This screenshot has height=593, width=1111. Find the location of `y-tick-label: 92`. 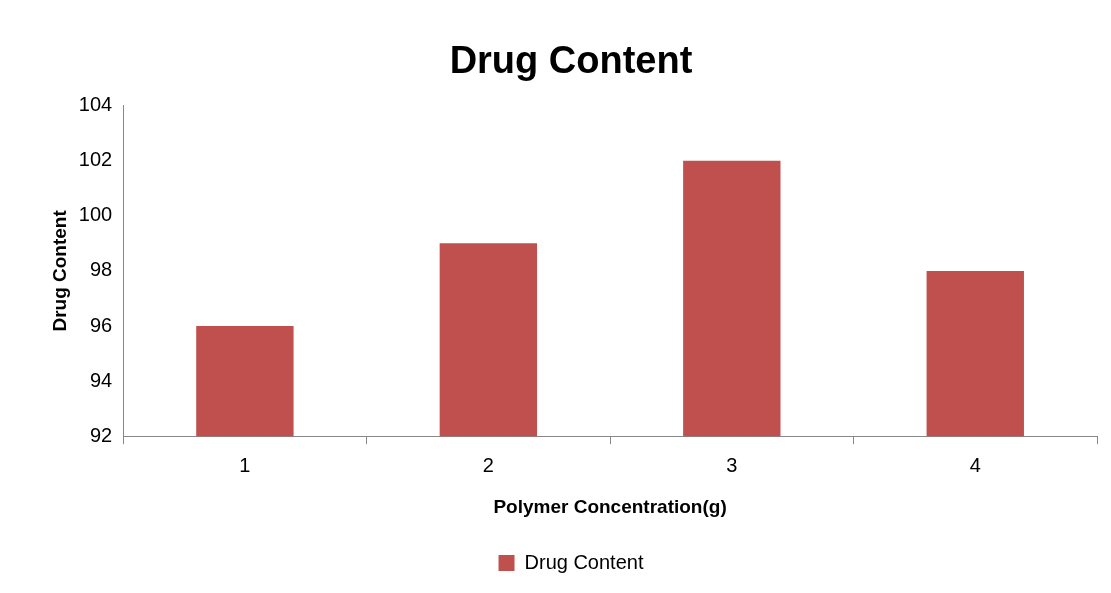

y-tick-label: 92 is located at coordinates (101, 434).